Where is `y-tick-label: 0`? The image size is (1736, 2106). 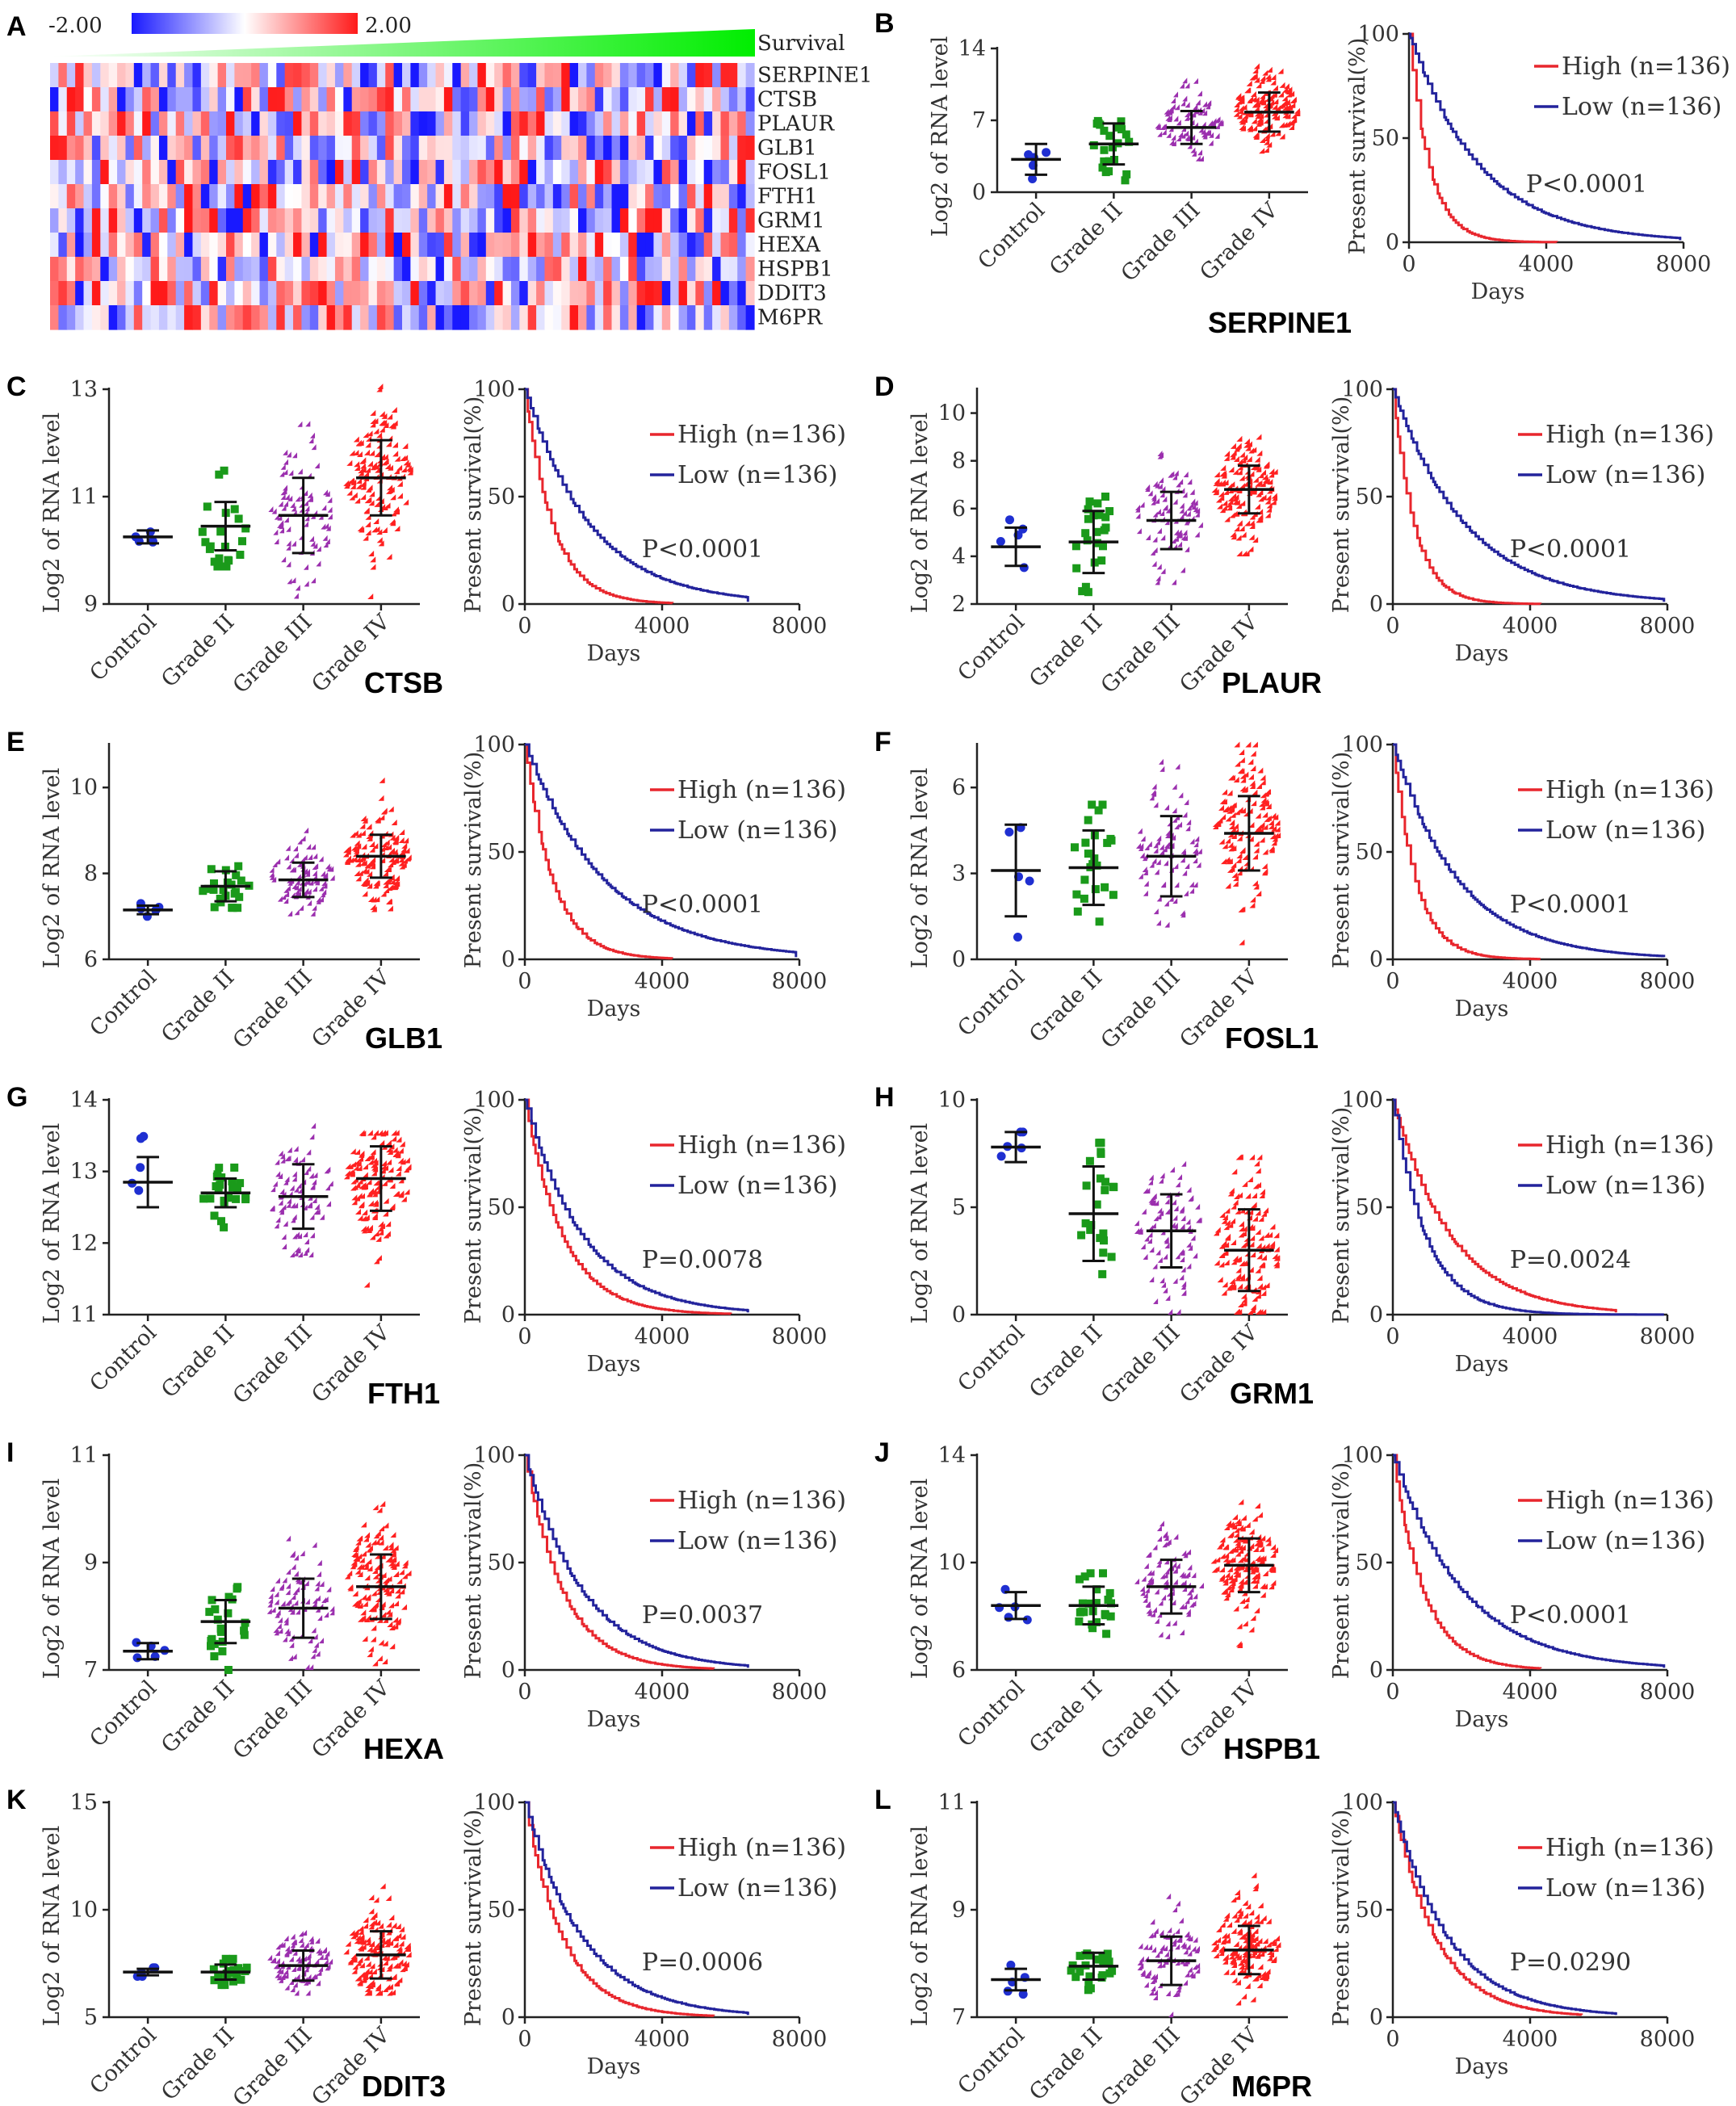 y-tick-label: 0 is located at coordinates (508, 959).